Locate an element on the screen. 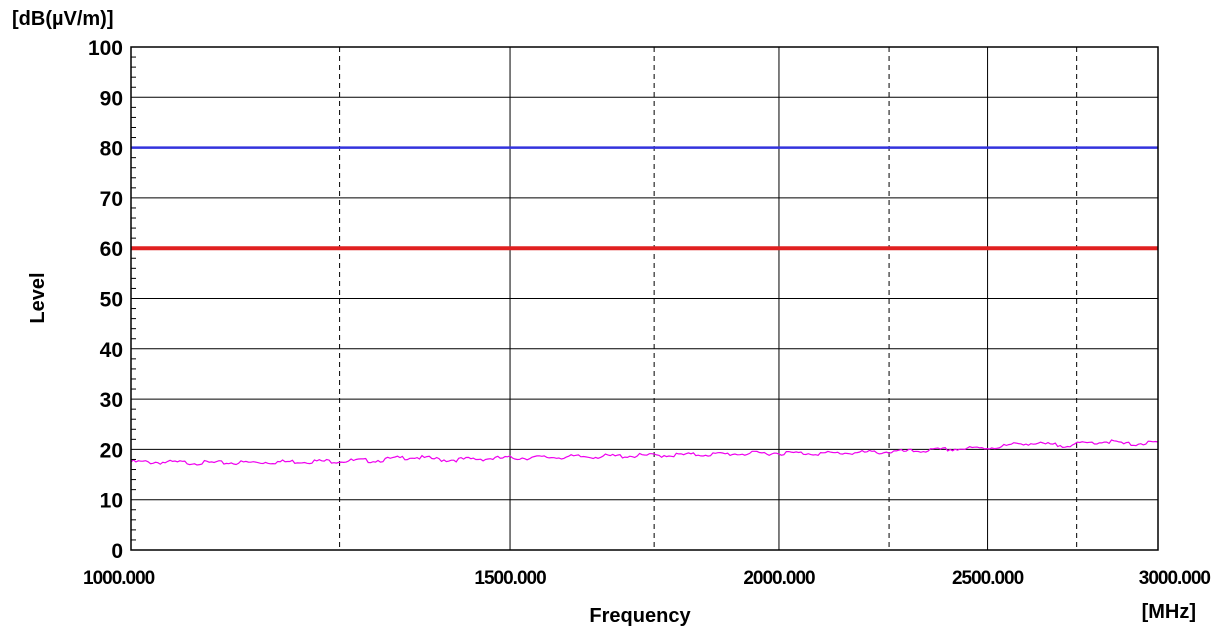 The width and height of the screenshot is (1224, 630). y-tick-label: 40 is located at coordinates (111, 350).